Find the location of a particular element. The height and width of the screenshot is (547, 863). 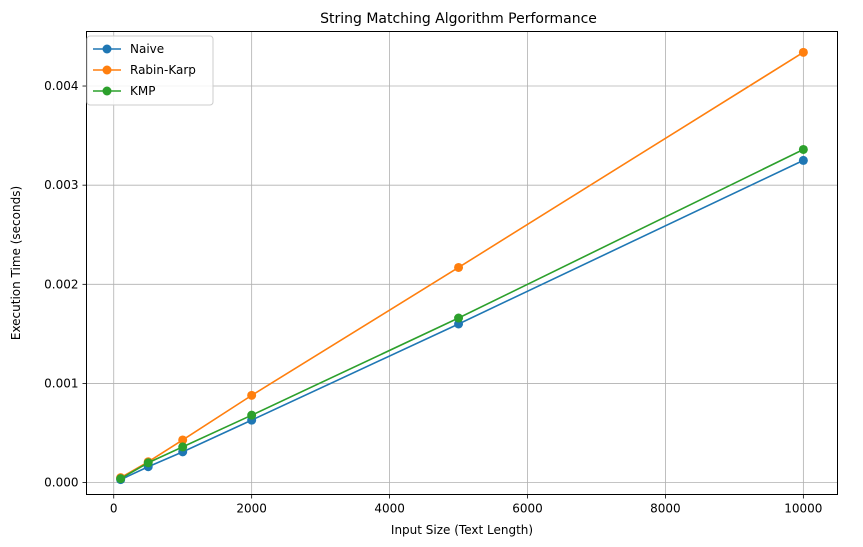

y-tick-label: 0.001 is located at coordinates (61, 383).